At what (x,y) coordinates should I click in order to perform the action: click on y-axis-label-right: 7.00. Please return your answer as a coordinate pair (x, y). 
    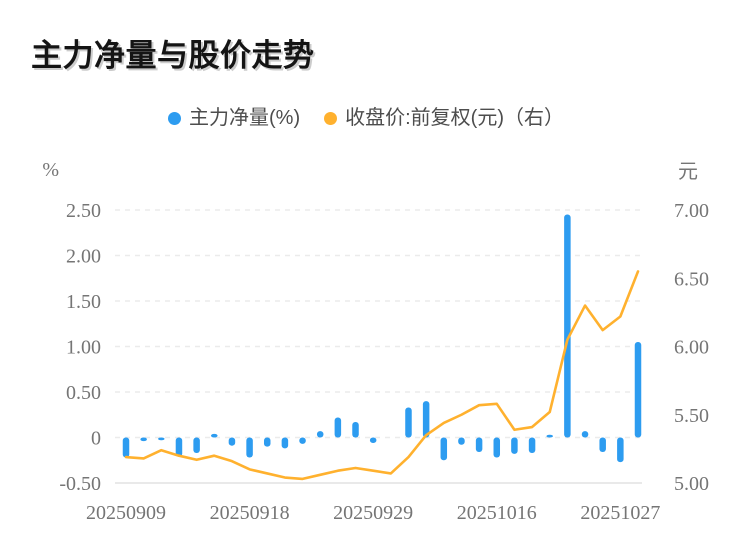
    Looking at the image, I should click on (691, 211).